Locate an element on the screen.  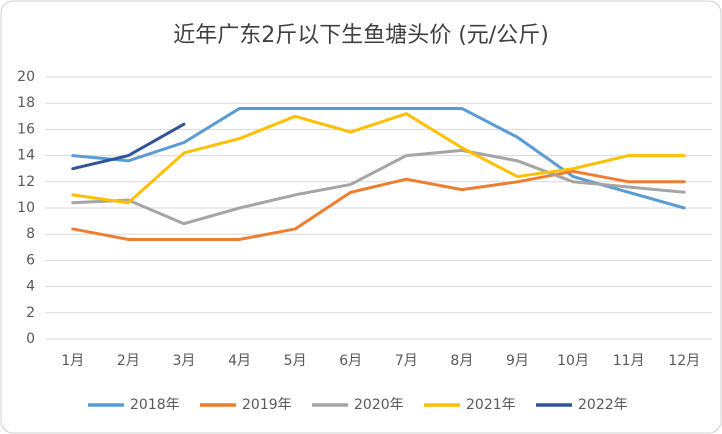
x-tick-label: 6月 is located at coordinates (350, 361).